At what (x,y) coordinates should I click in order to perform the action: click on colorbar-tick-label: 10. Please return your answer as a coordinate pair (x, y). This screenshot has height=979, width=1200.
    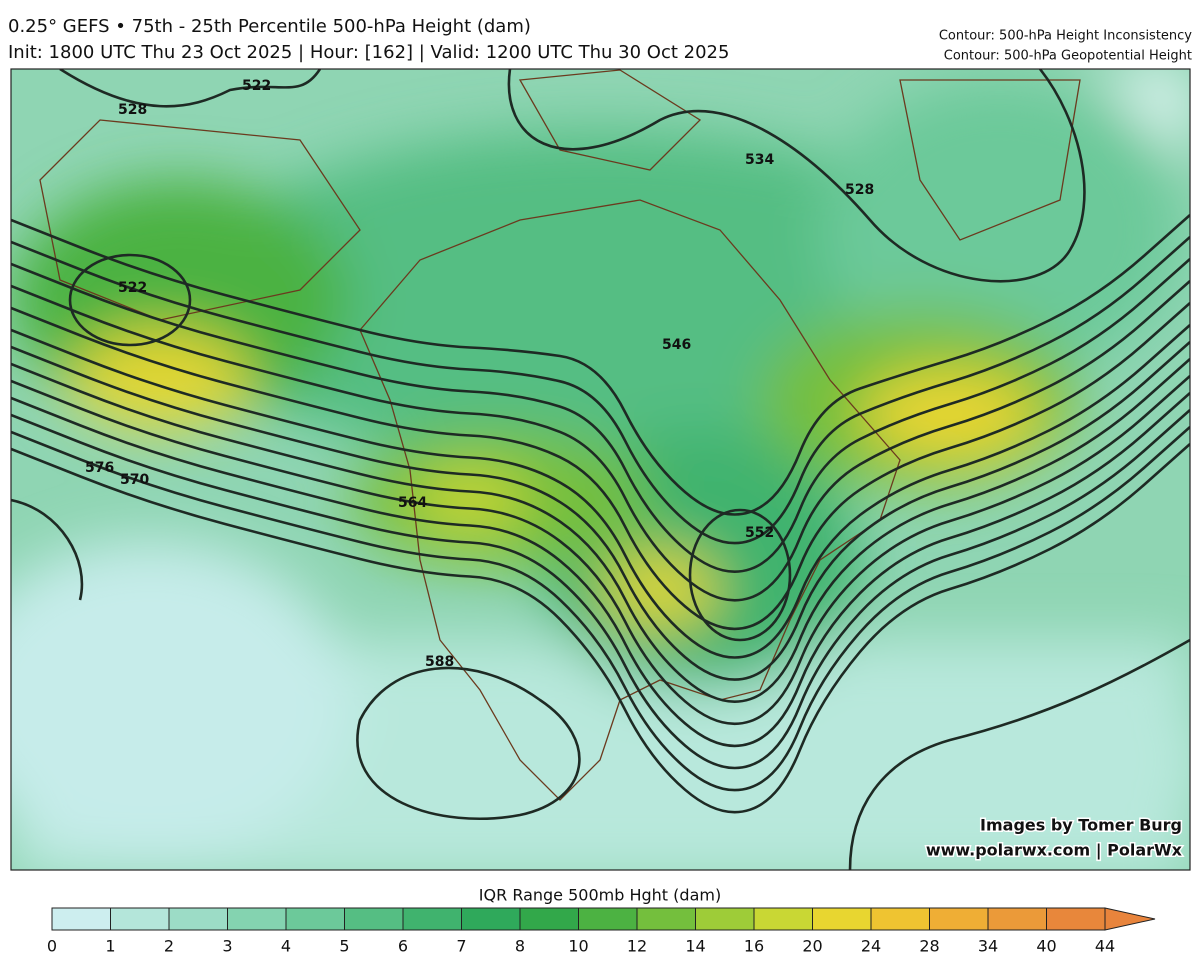
    Looking at the image, I should click on (578, 946).